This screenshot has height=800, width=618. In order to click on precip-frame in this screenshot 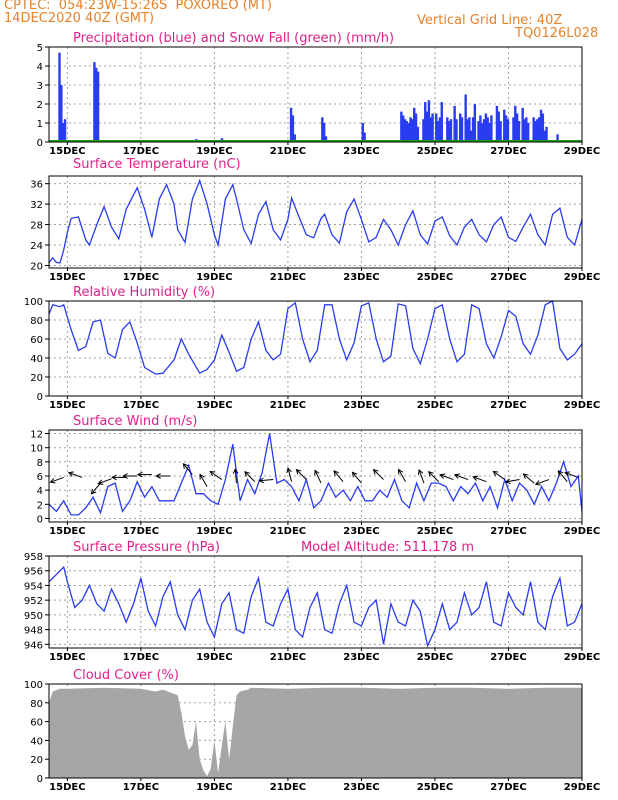, I will do `click(315, 94)`.